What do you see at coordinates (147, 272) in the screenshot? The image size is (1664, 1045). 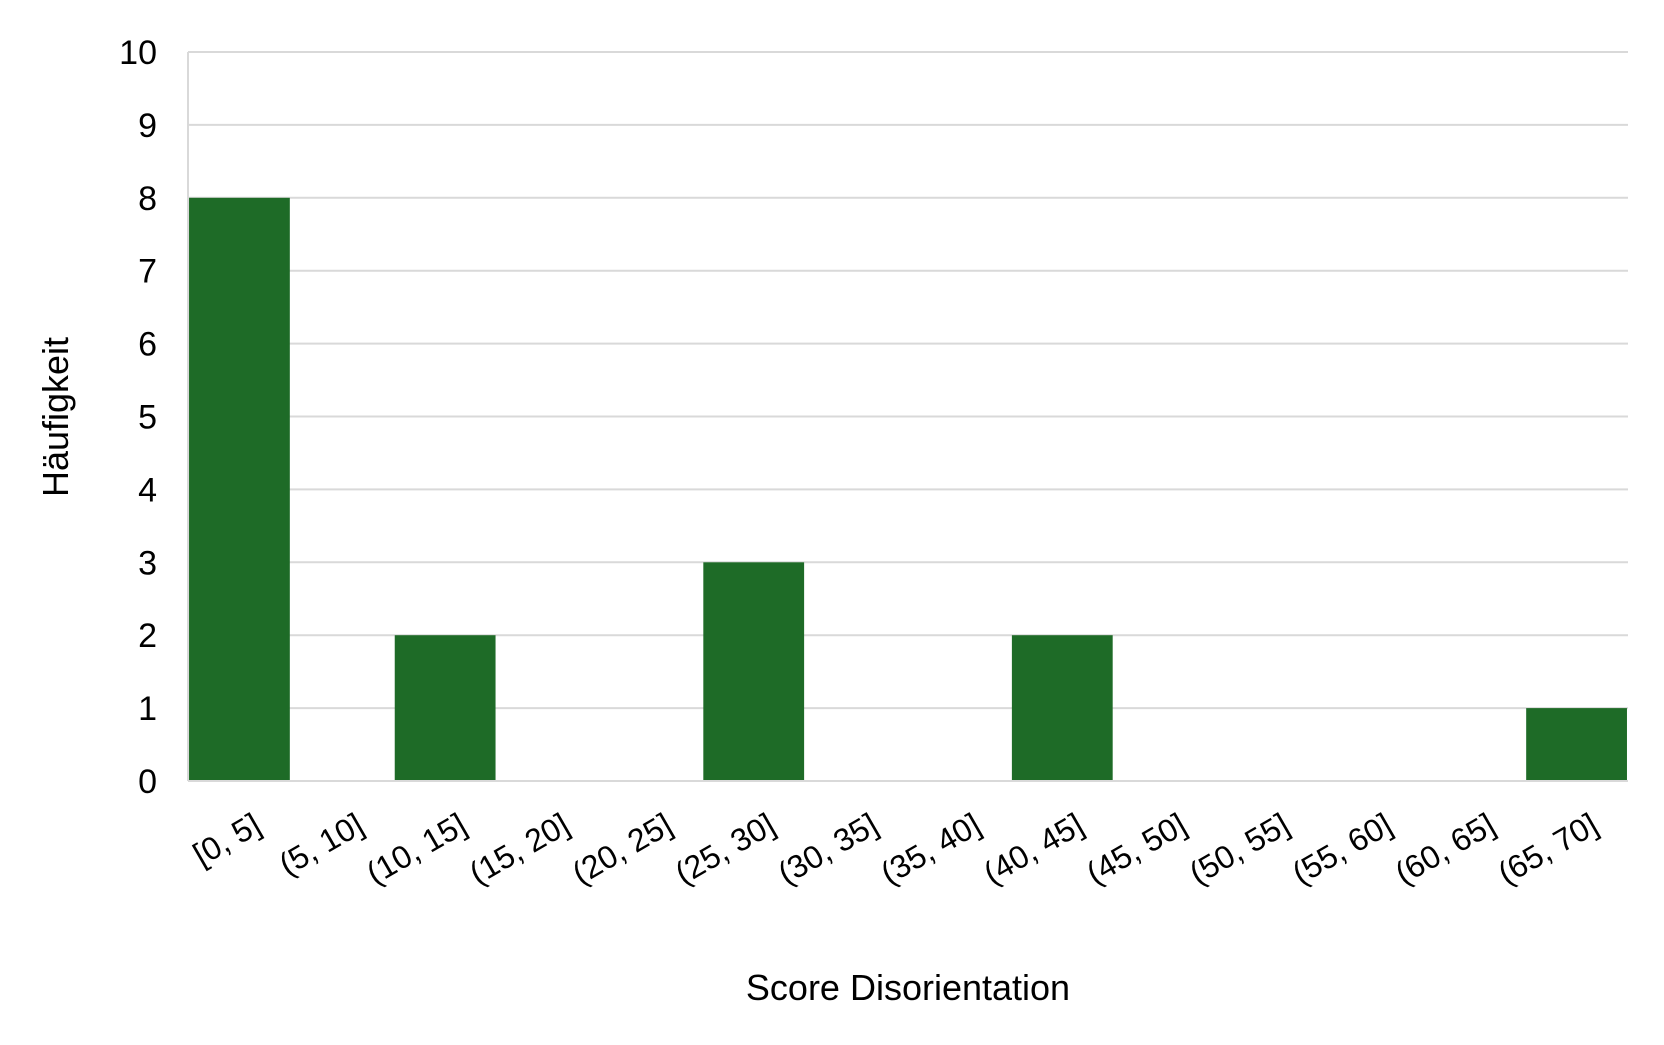 I see `y-tick-label: 7` at bounding box center [147, 272].